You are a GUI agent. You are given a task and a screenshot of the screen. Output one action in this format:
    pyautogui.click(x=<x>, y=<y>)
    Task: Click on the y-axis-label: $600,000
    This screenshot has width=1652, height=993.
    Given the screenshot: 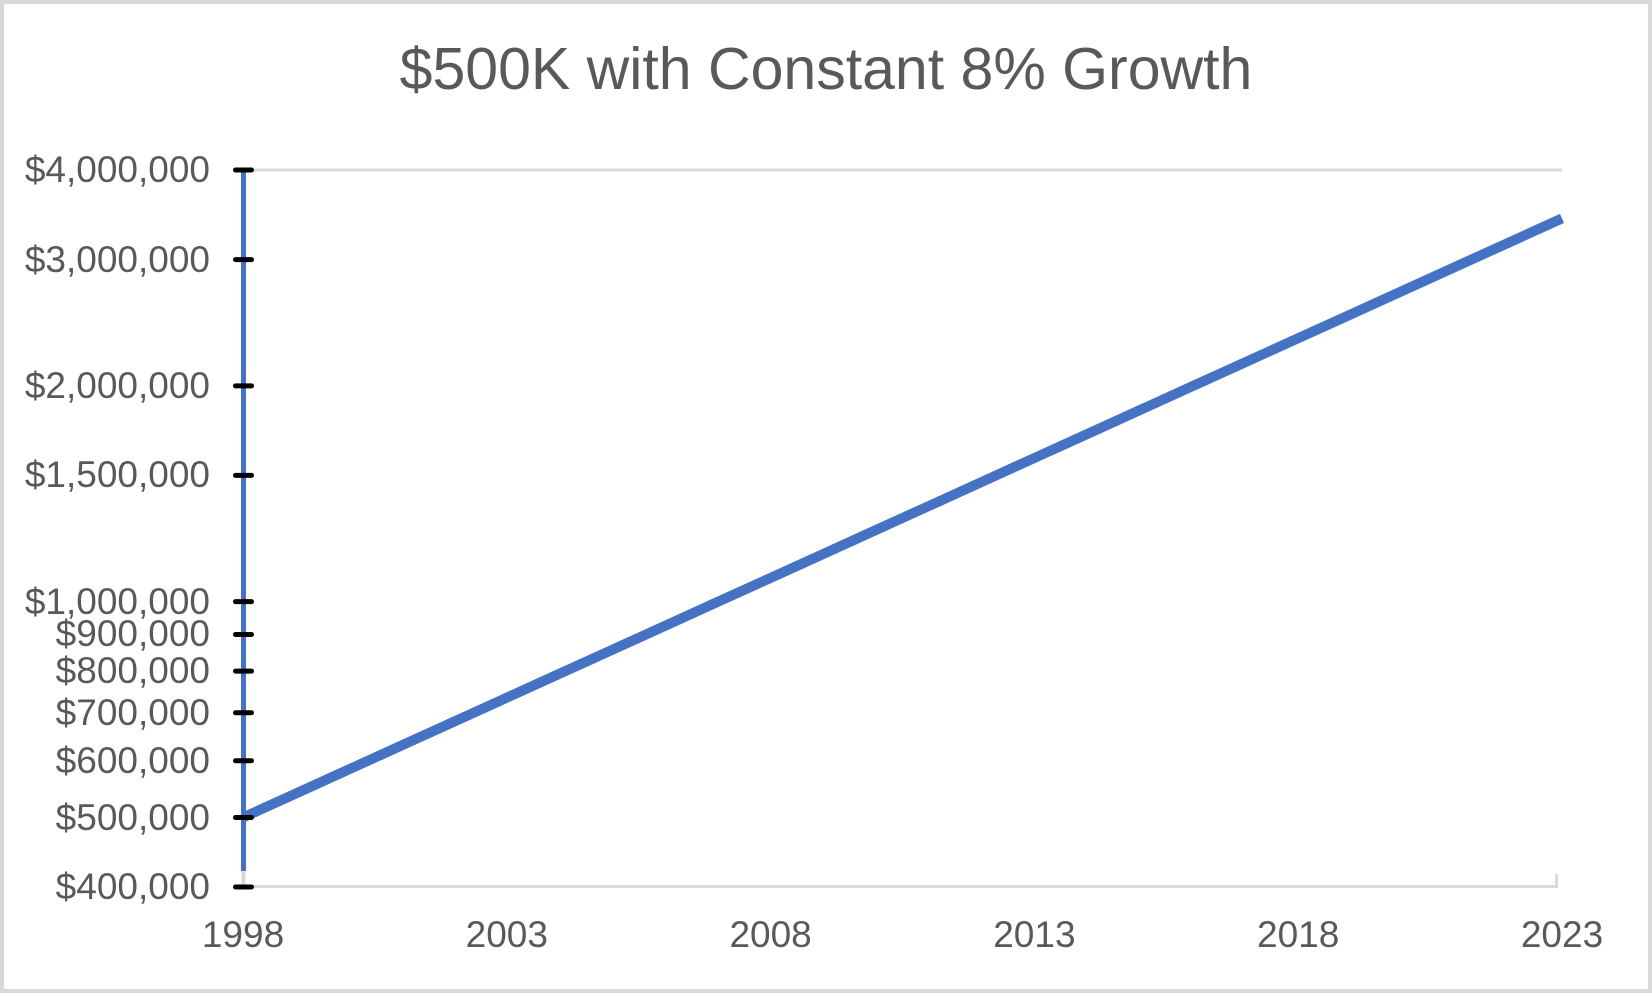 What is the action you would take?
    pyautogui.click(x=132, y=760)
    